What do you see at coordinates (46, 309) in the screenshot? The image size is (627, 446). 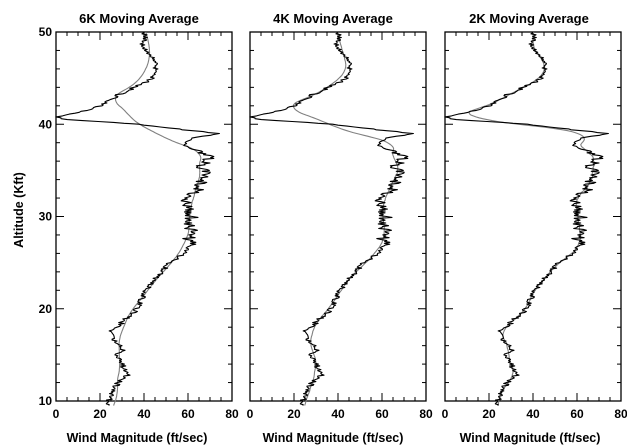 I see `y-tick-label: 20` at bounding box center [46, 309].